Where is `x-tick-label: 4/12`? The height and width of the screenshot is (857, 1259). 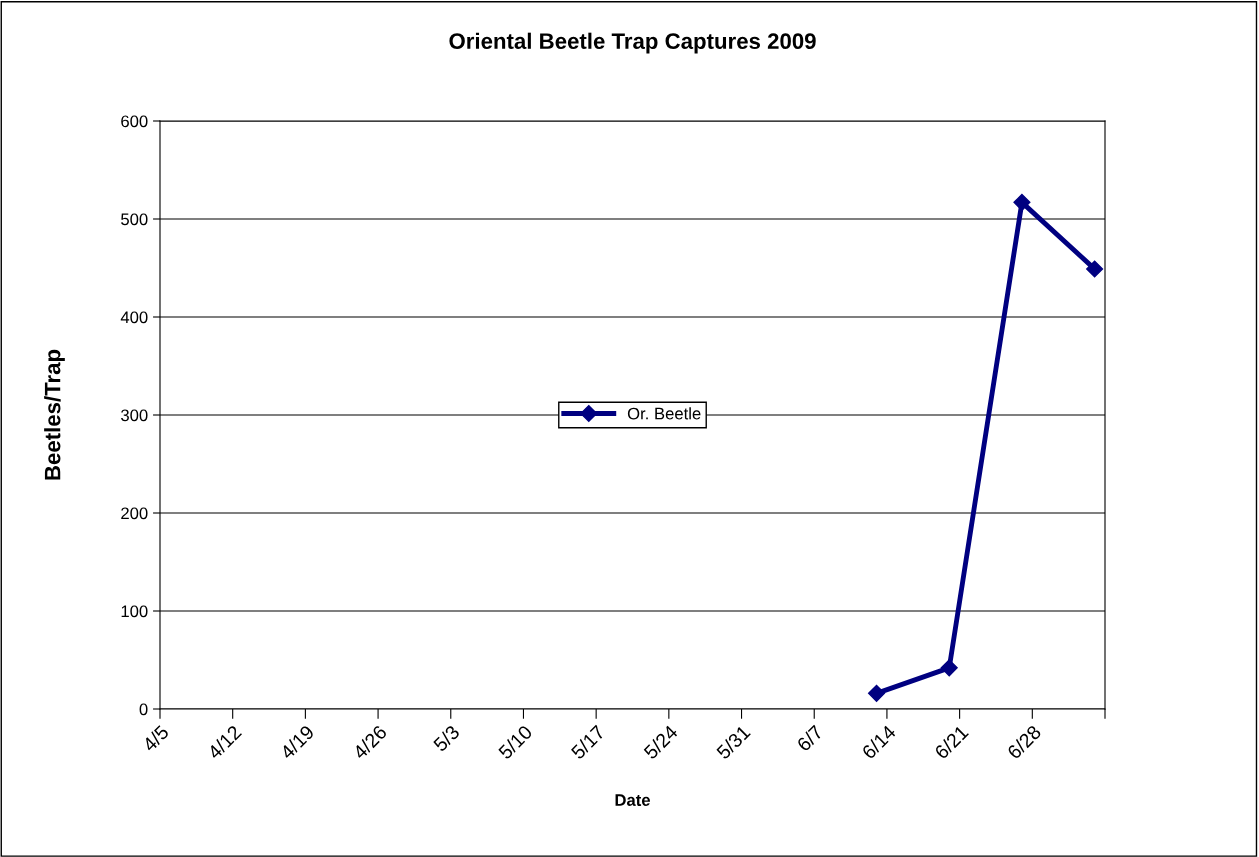 x-tick-label: 4/12 is located at coordinates (224, 742).